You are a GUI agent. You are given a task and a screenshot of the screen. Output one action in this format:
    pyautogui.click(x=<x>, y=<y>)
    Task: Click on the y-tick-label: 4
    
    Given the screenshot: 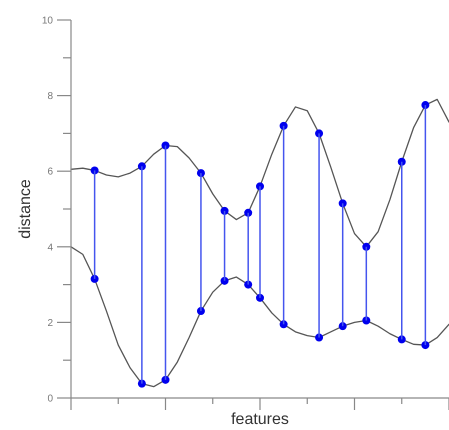 What is the action you would take?
    pyautogui.click(x=50, y=248)
    